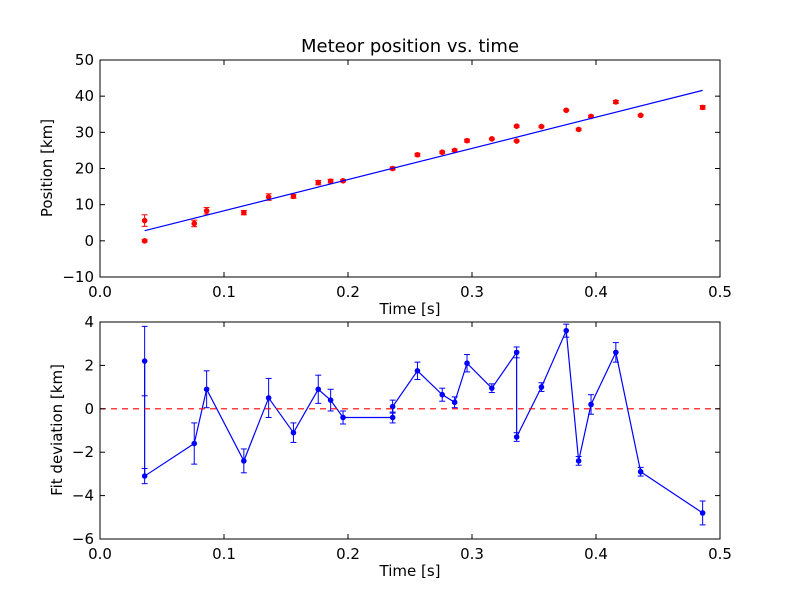 The height and width of the screenshot is (600, 800). What do you see at coordinates (83, 496) in the screenshot?
I see `deviation-ytick-label: −4` at bounding box center [83, 496].